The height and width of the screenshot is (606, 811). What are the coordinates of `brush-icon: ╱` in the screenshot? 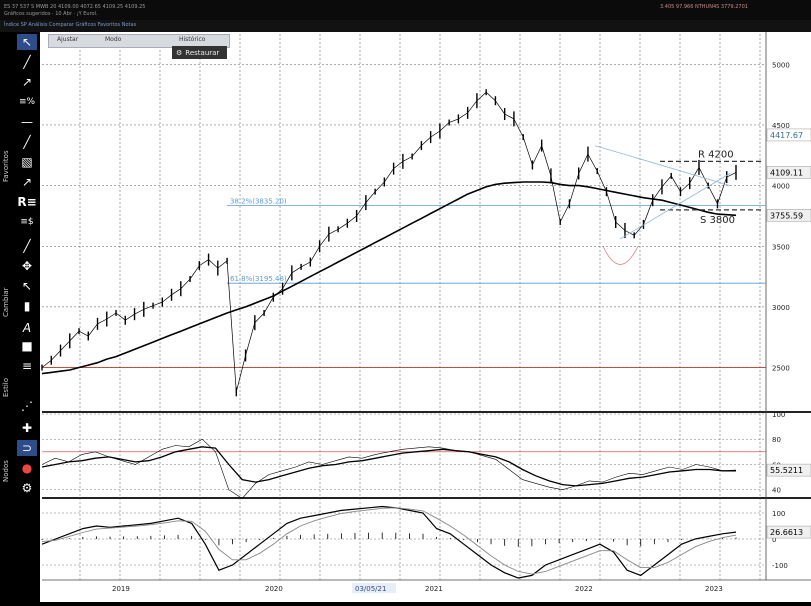 It's located at (27, 246).